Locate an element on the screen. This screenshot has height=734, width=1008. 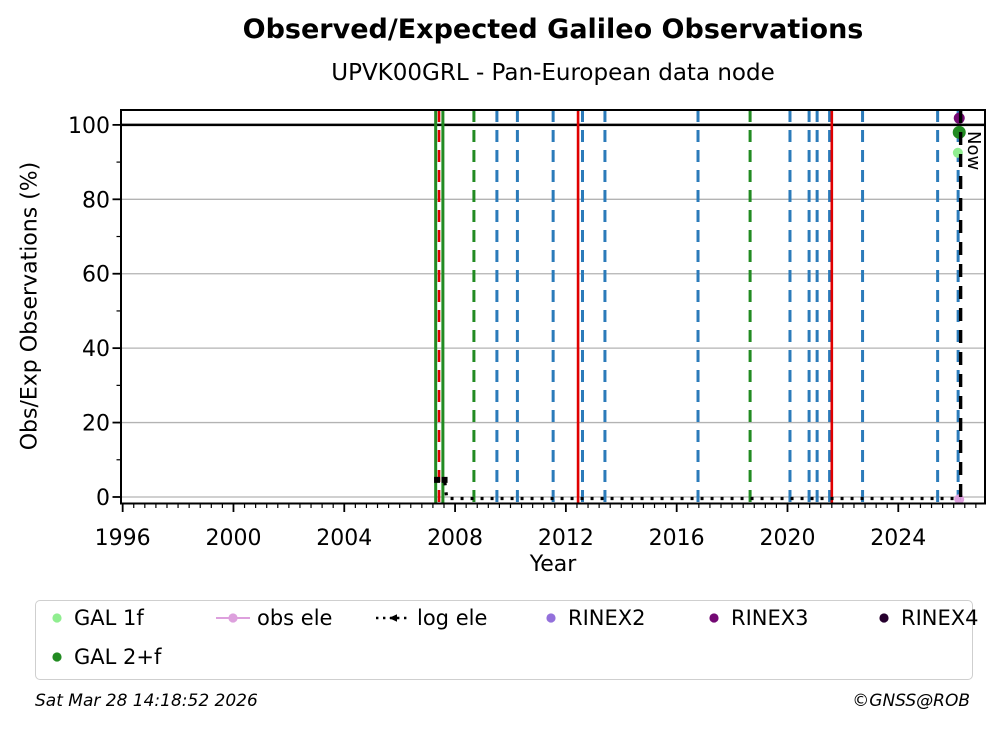
legend-label: log ele is located at coordinates (452, 618).